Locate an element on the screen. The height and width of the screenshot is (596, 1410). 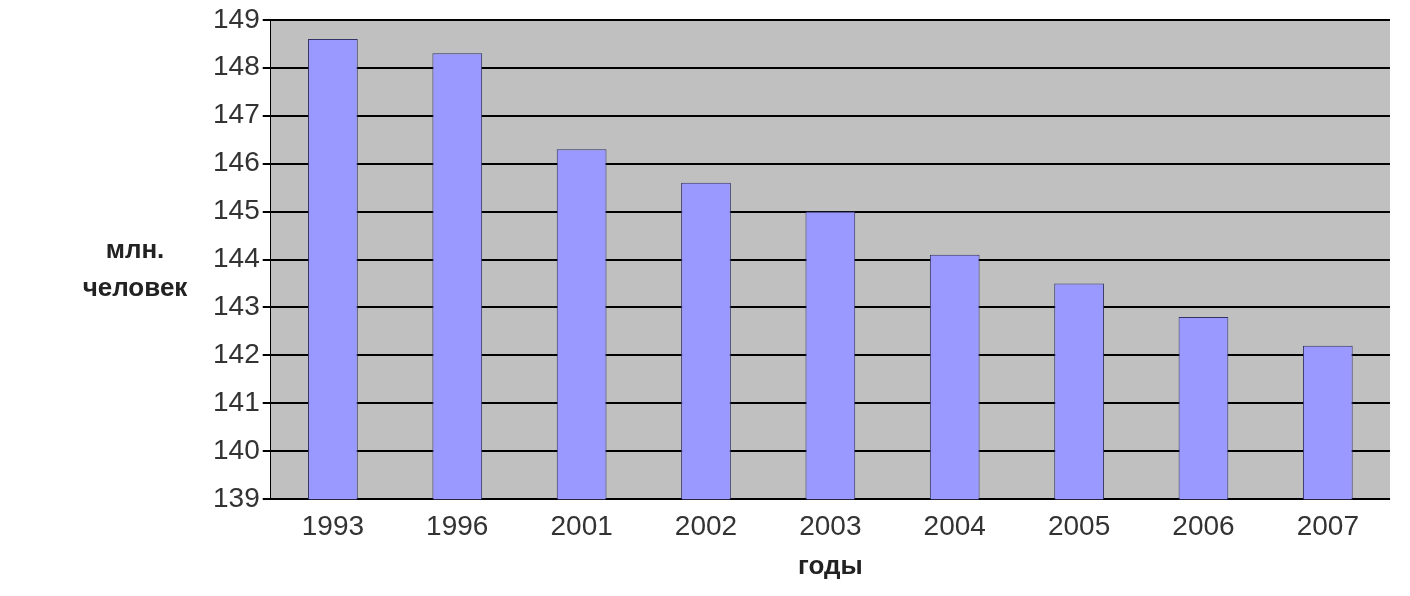
y-tick-label: 147 is located at coordinates (236, 114).